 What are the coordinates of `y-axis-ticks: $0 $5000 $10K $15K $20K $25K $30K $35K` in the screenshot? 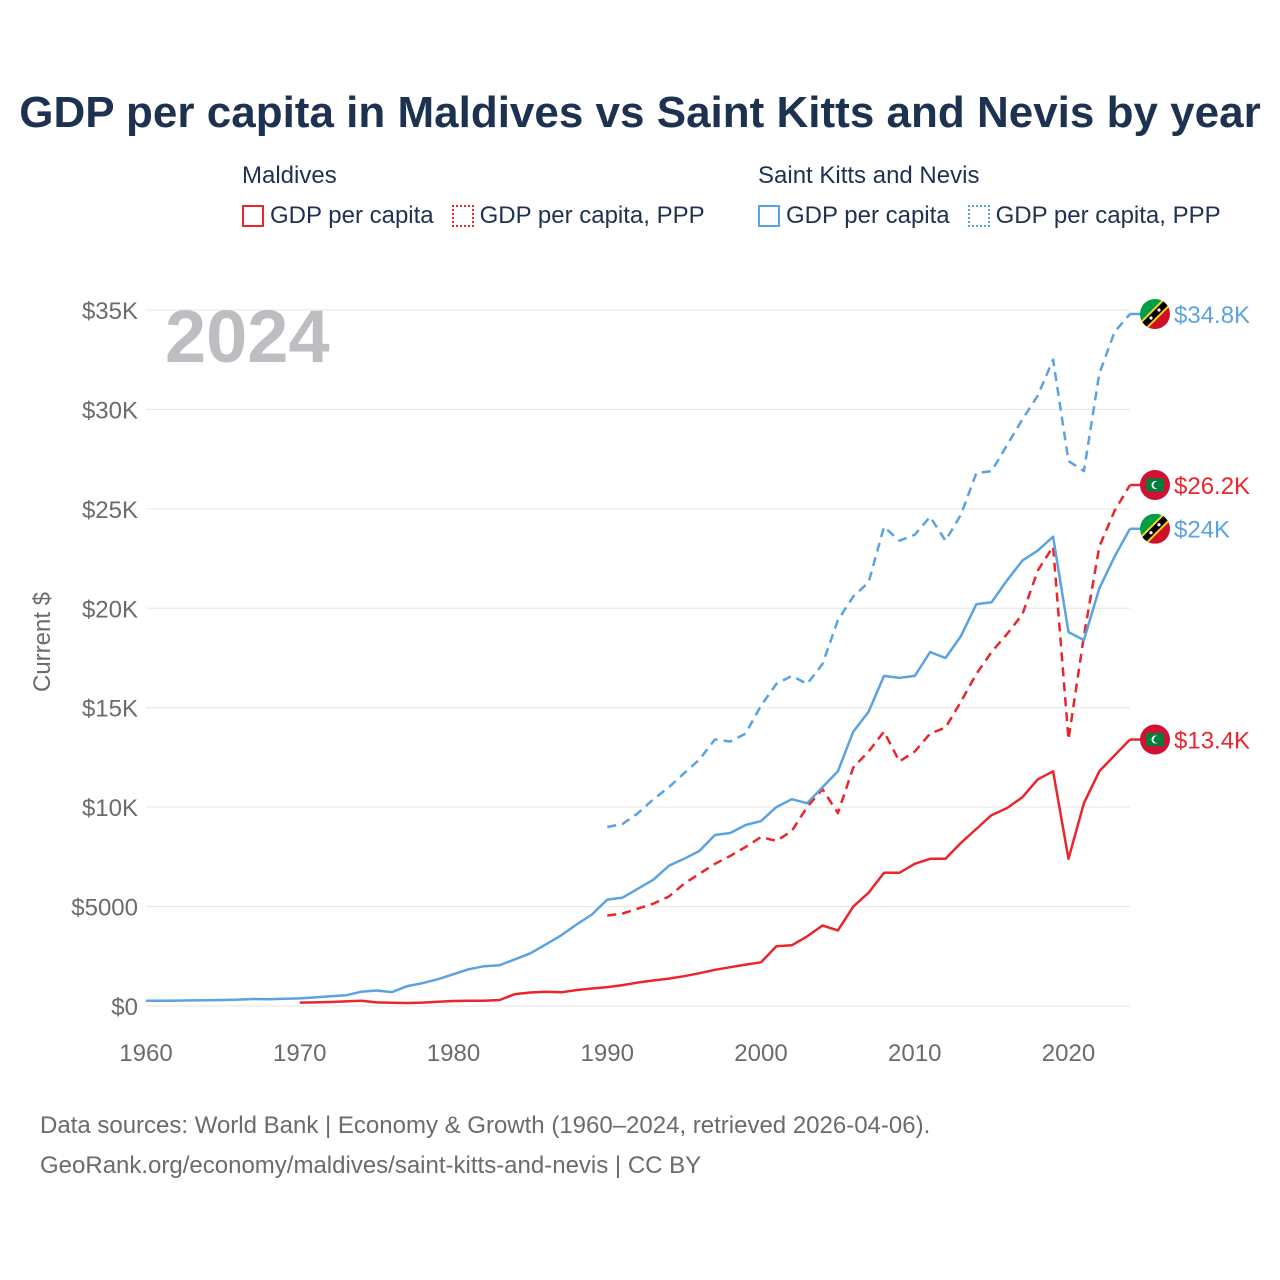 It's located at (104, 659).